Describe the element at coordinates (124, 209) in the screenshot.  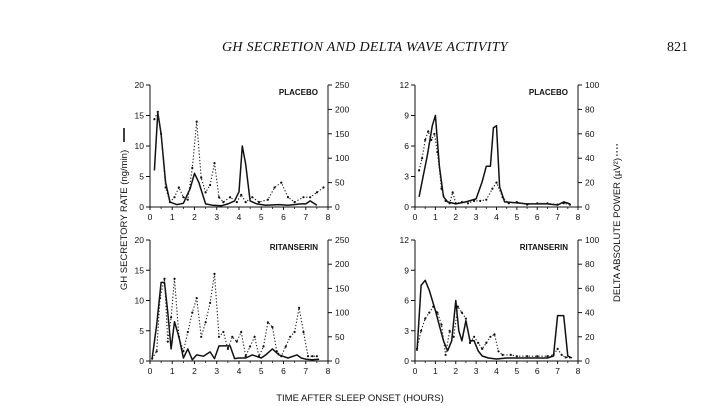
I see `left-axis-label-group: GH SECRETORY RATE (ng/min)` at that location.